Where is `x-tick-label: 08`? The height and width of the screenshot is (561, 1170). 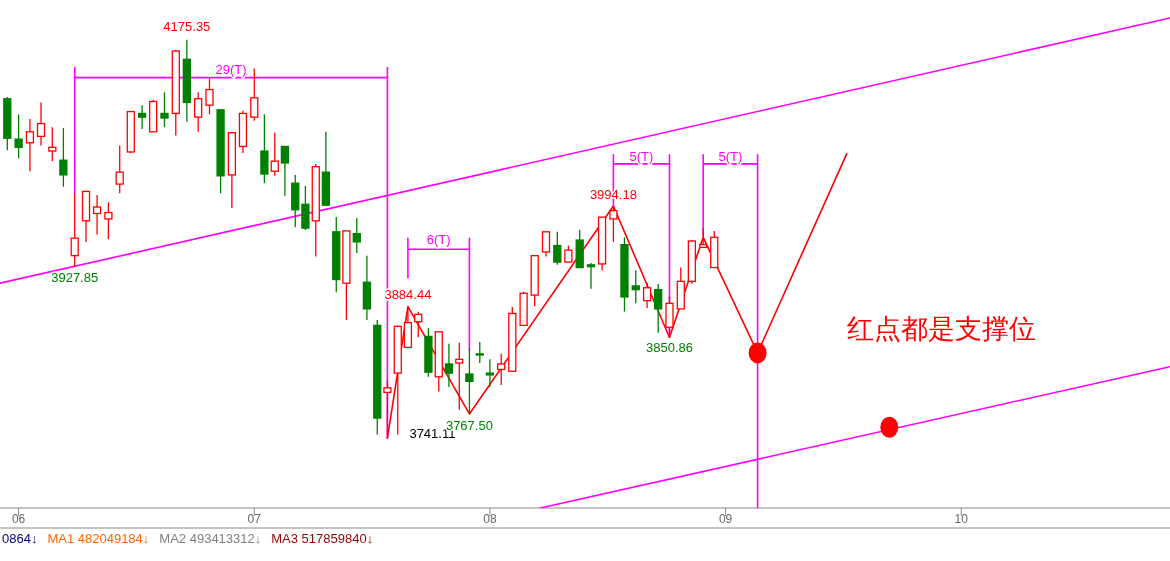
x-tick-label: 08 is located at coordinates (490, 519).